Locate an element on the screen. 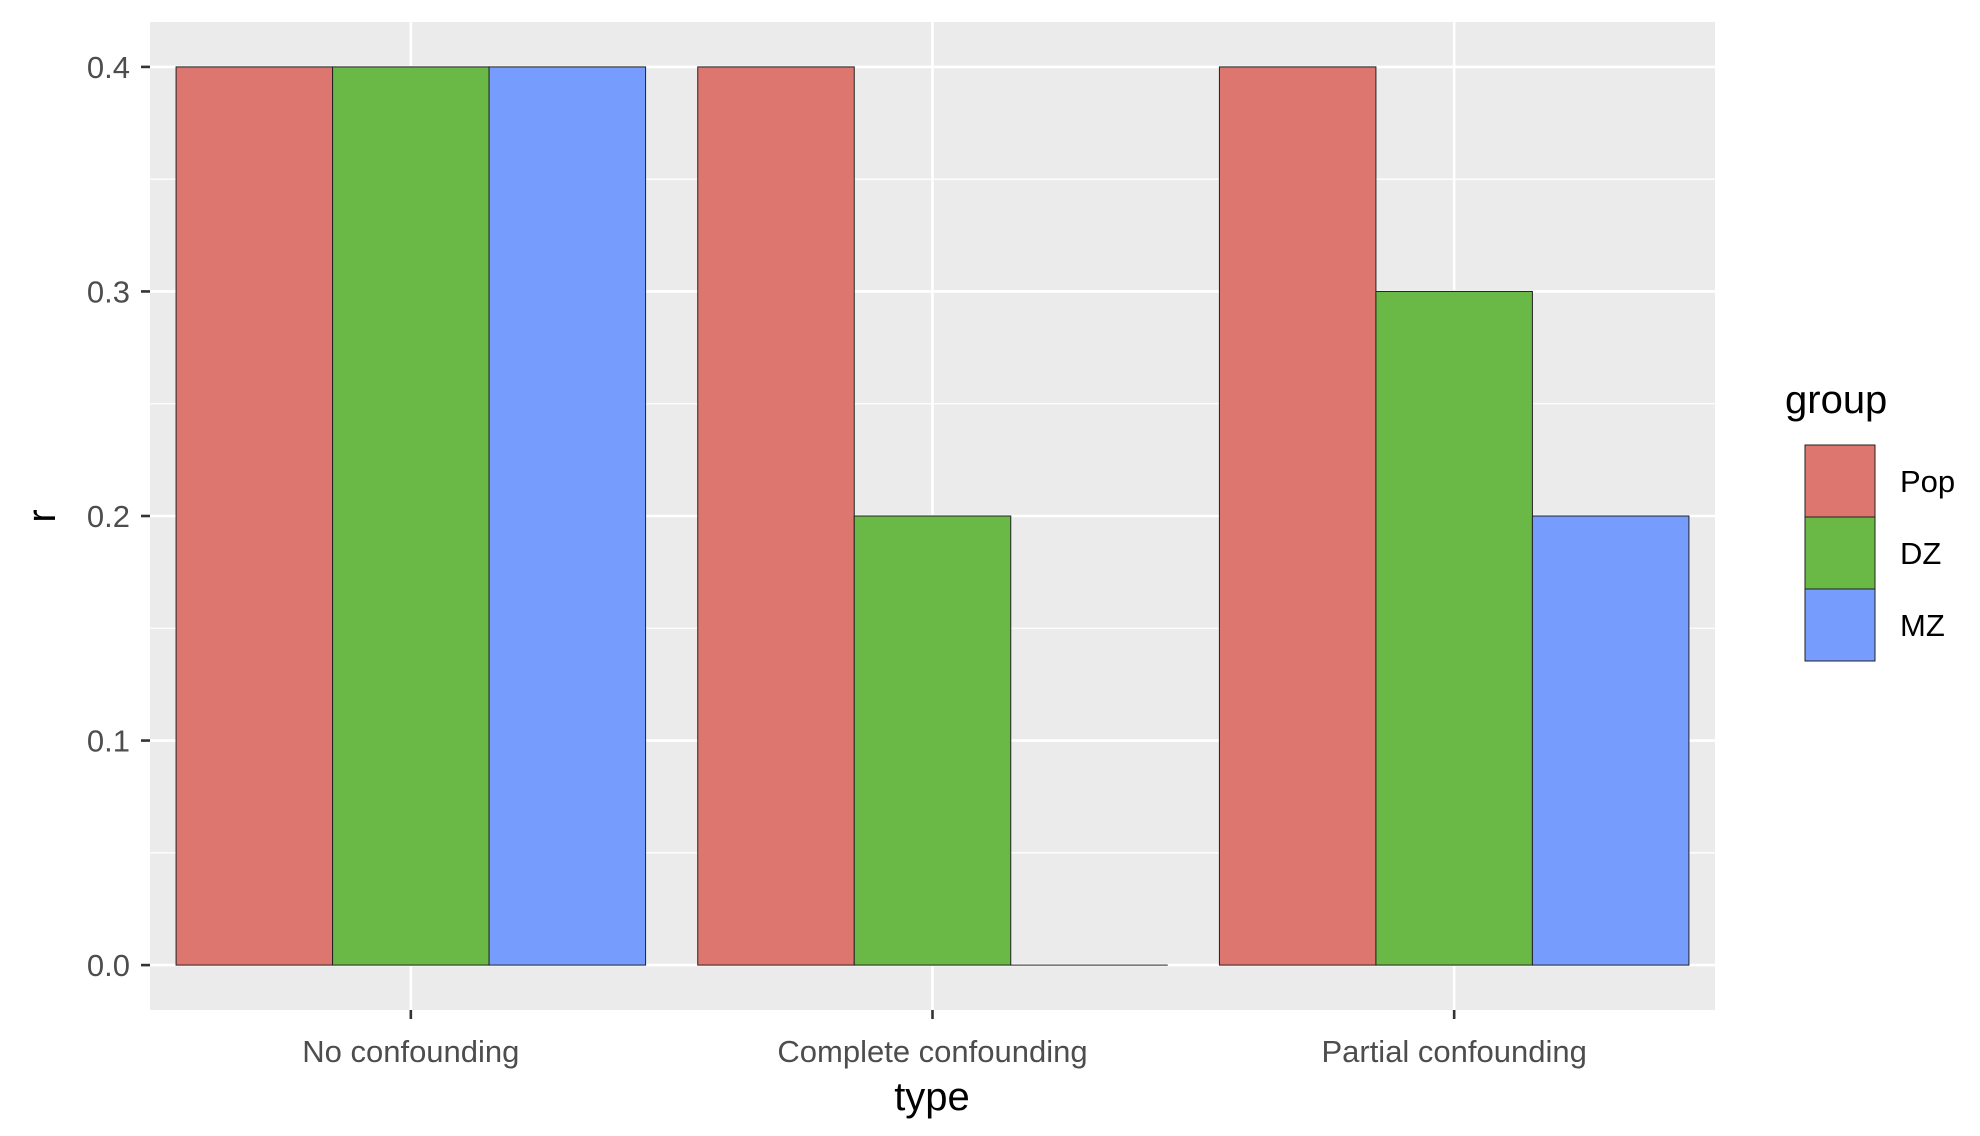 The width and height of the screenshot is (1980, 1136). y-tick-label: 0.1 is located at coordinates (108, 741).